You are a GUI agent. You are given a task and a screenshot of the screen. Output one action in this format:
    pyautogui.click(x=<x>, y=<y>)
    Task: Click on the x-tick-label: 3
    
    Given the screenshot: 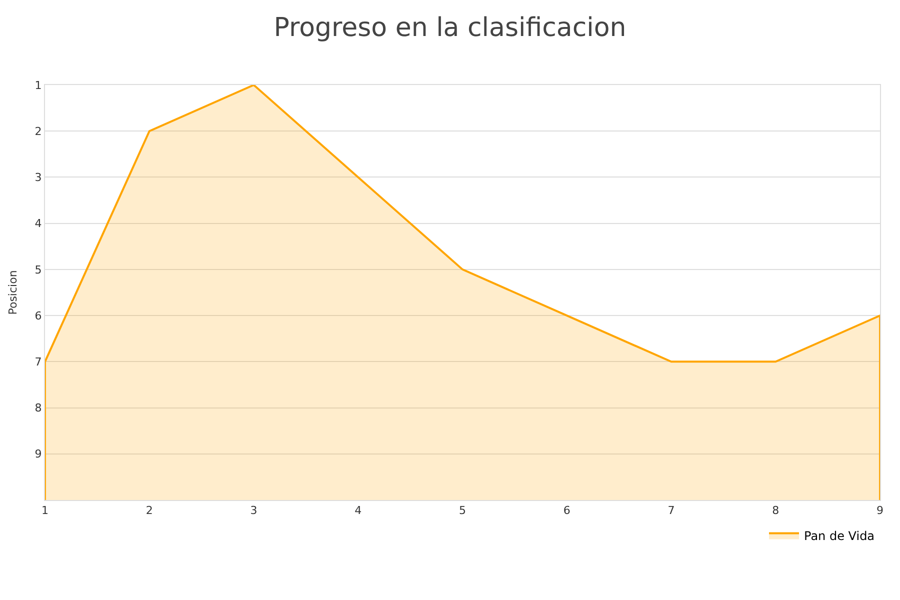 What is the action you would take?
    pyautogui.click(x=254, y=511)
    